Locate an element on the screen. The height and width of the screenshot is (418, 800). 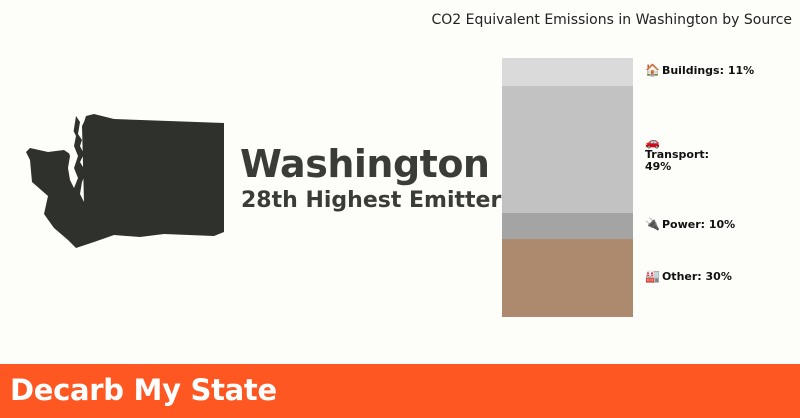
stacked-bar is located at coordinates (567, 187).